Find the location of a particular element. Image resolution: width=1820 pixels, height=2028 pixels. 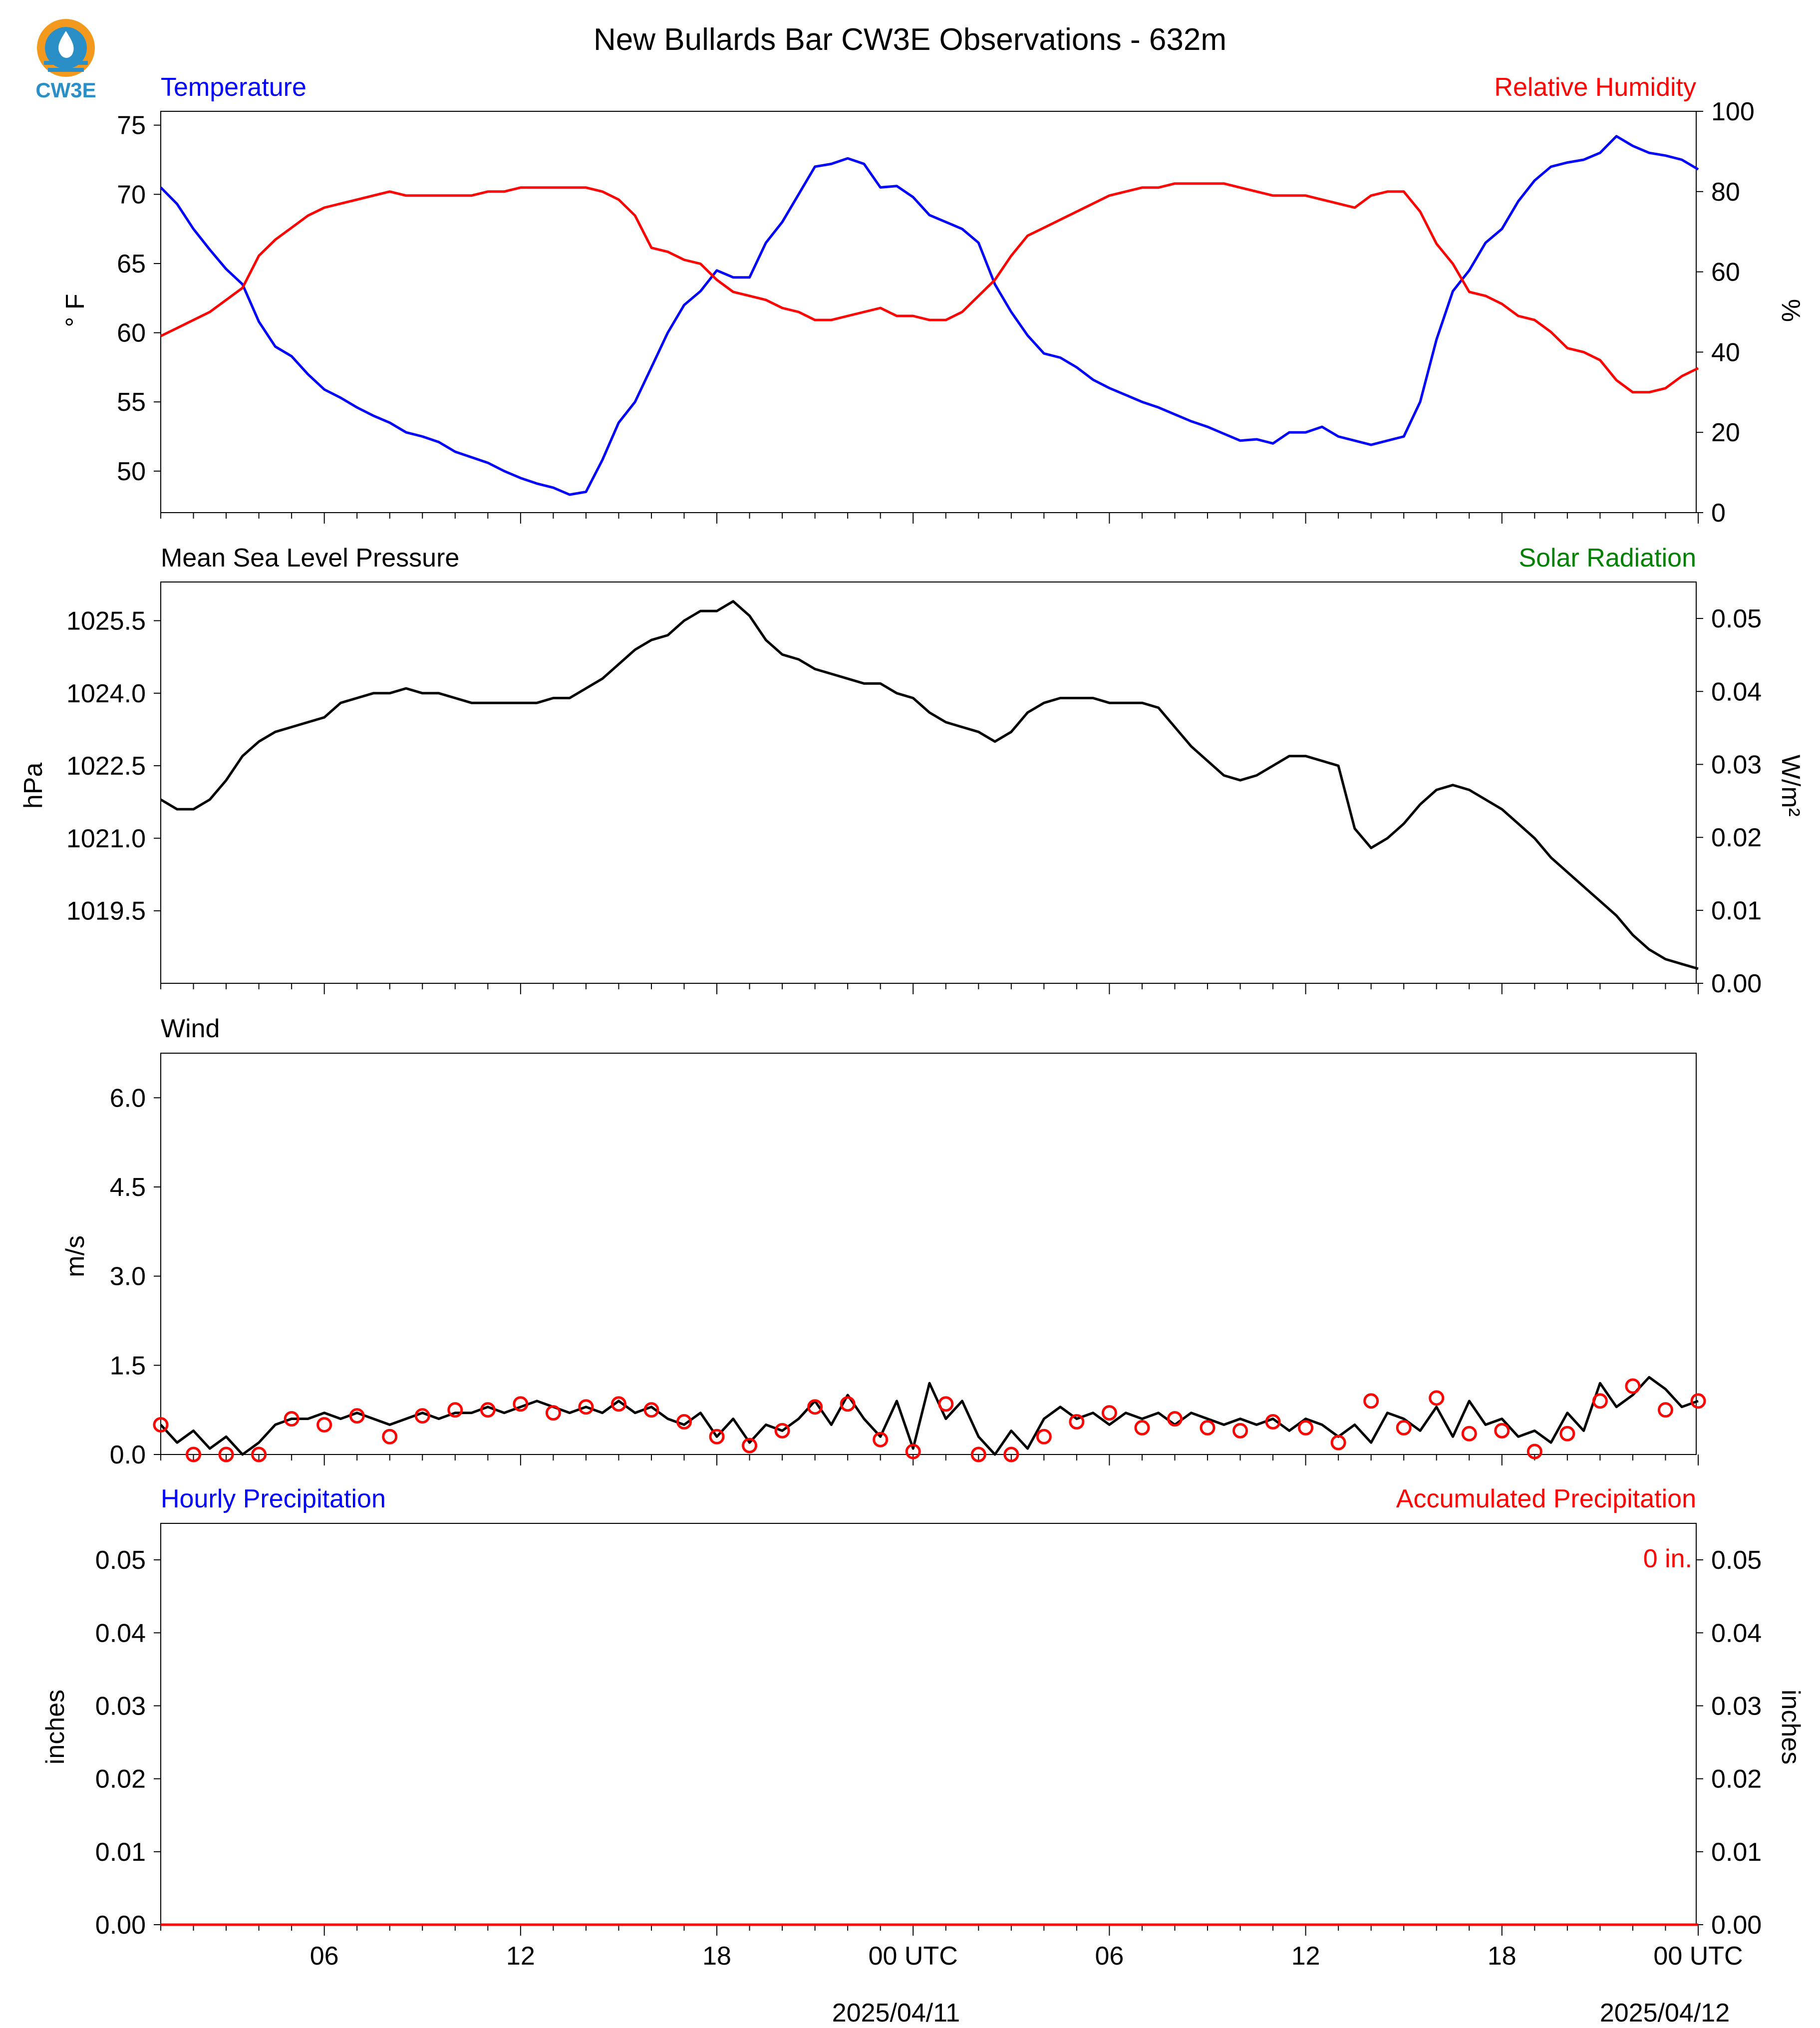

humidity-axis-label: % is located at coordinates (1790, 310).